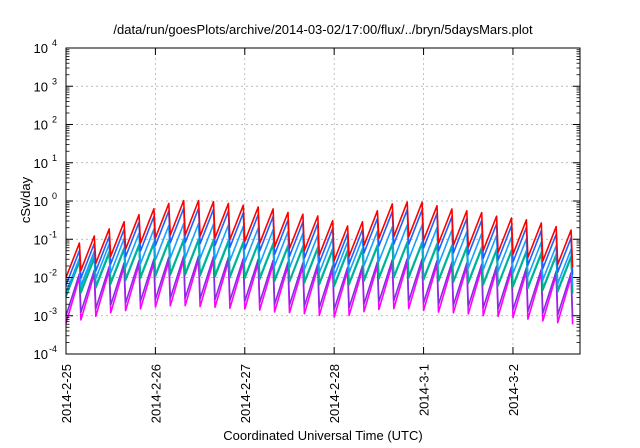 The width and height of the screenshot is (640, 448). What do you see at coordinates (54, 43) in the screenshot?
I see `y-tick-exponent: 4` at bounding box center [54, 43].